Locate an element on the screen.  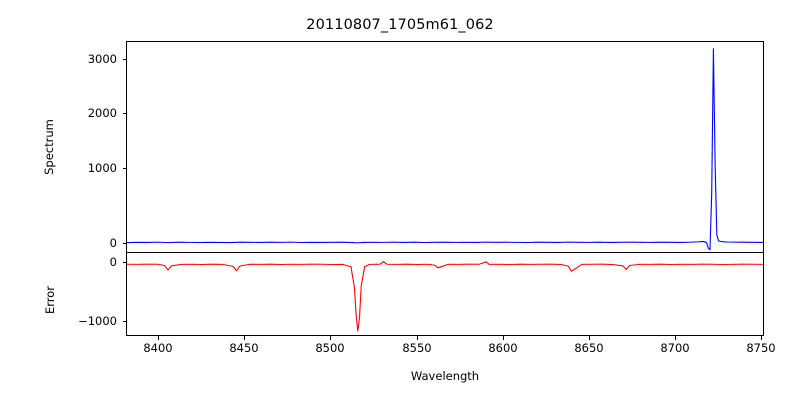
xticklabel-8750: 8750 is located at coordinates (761, 348).